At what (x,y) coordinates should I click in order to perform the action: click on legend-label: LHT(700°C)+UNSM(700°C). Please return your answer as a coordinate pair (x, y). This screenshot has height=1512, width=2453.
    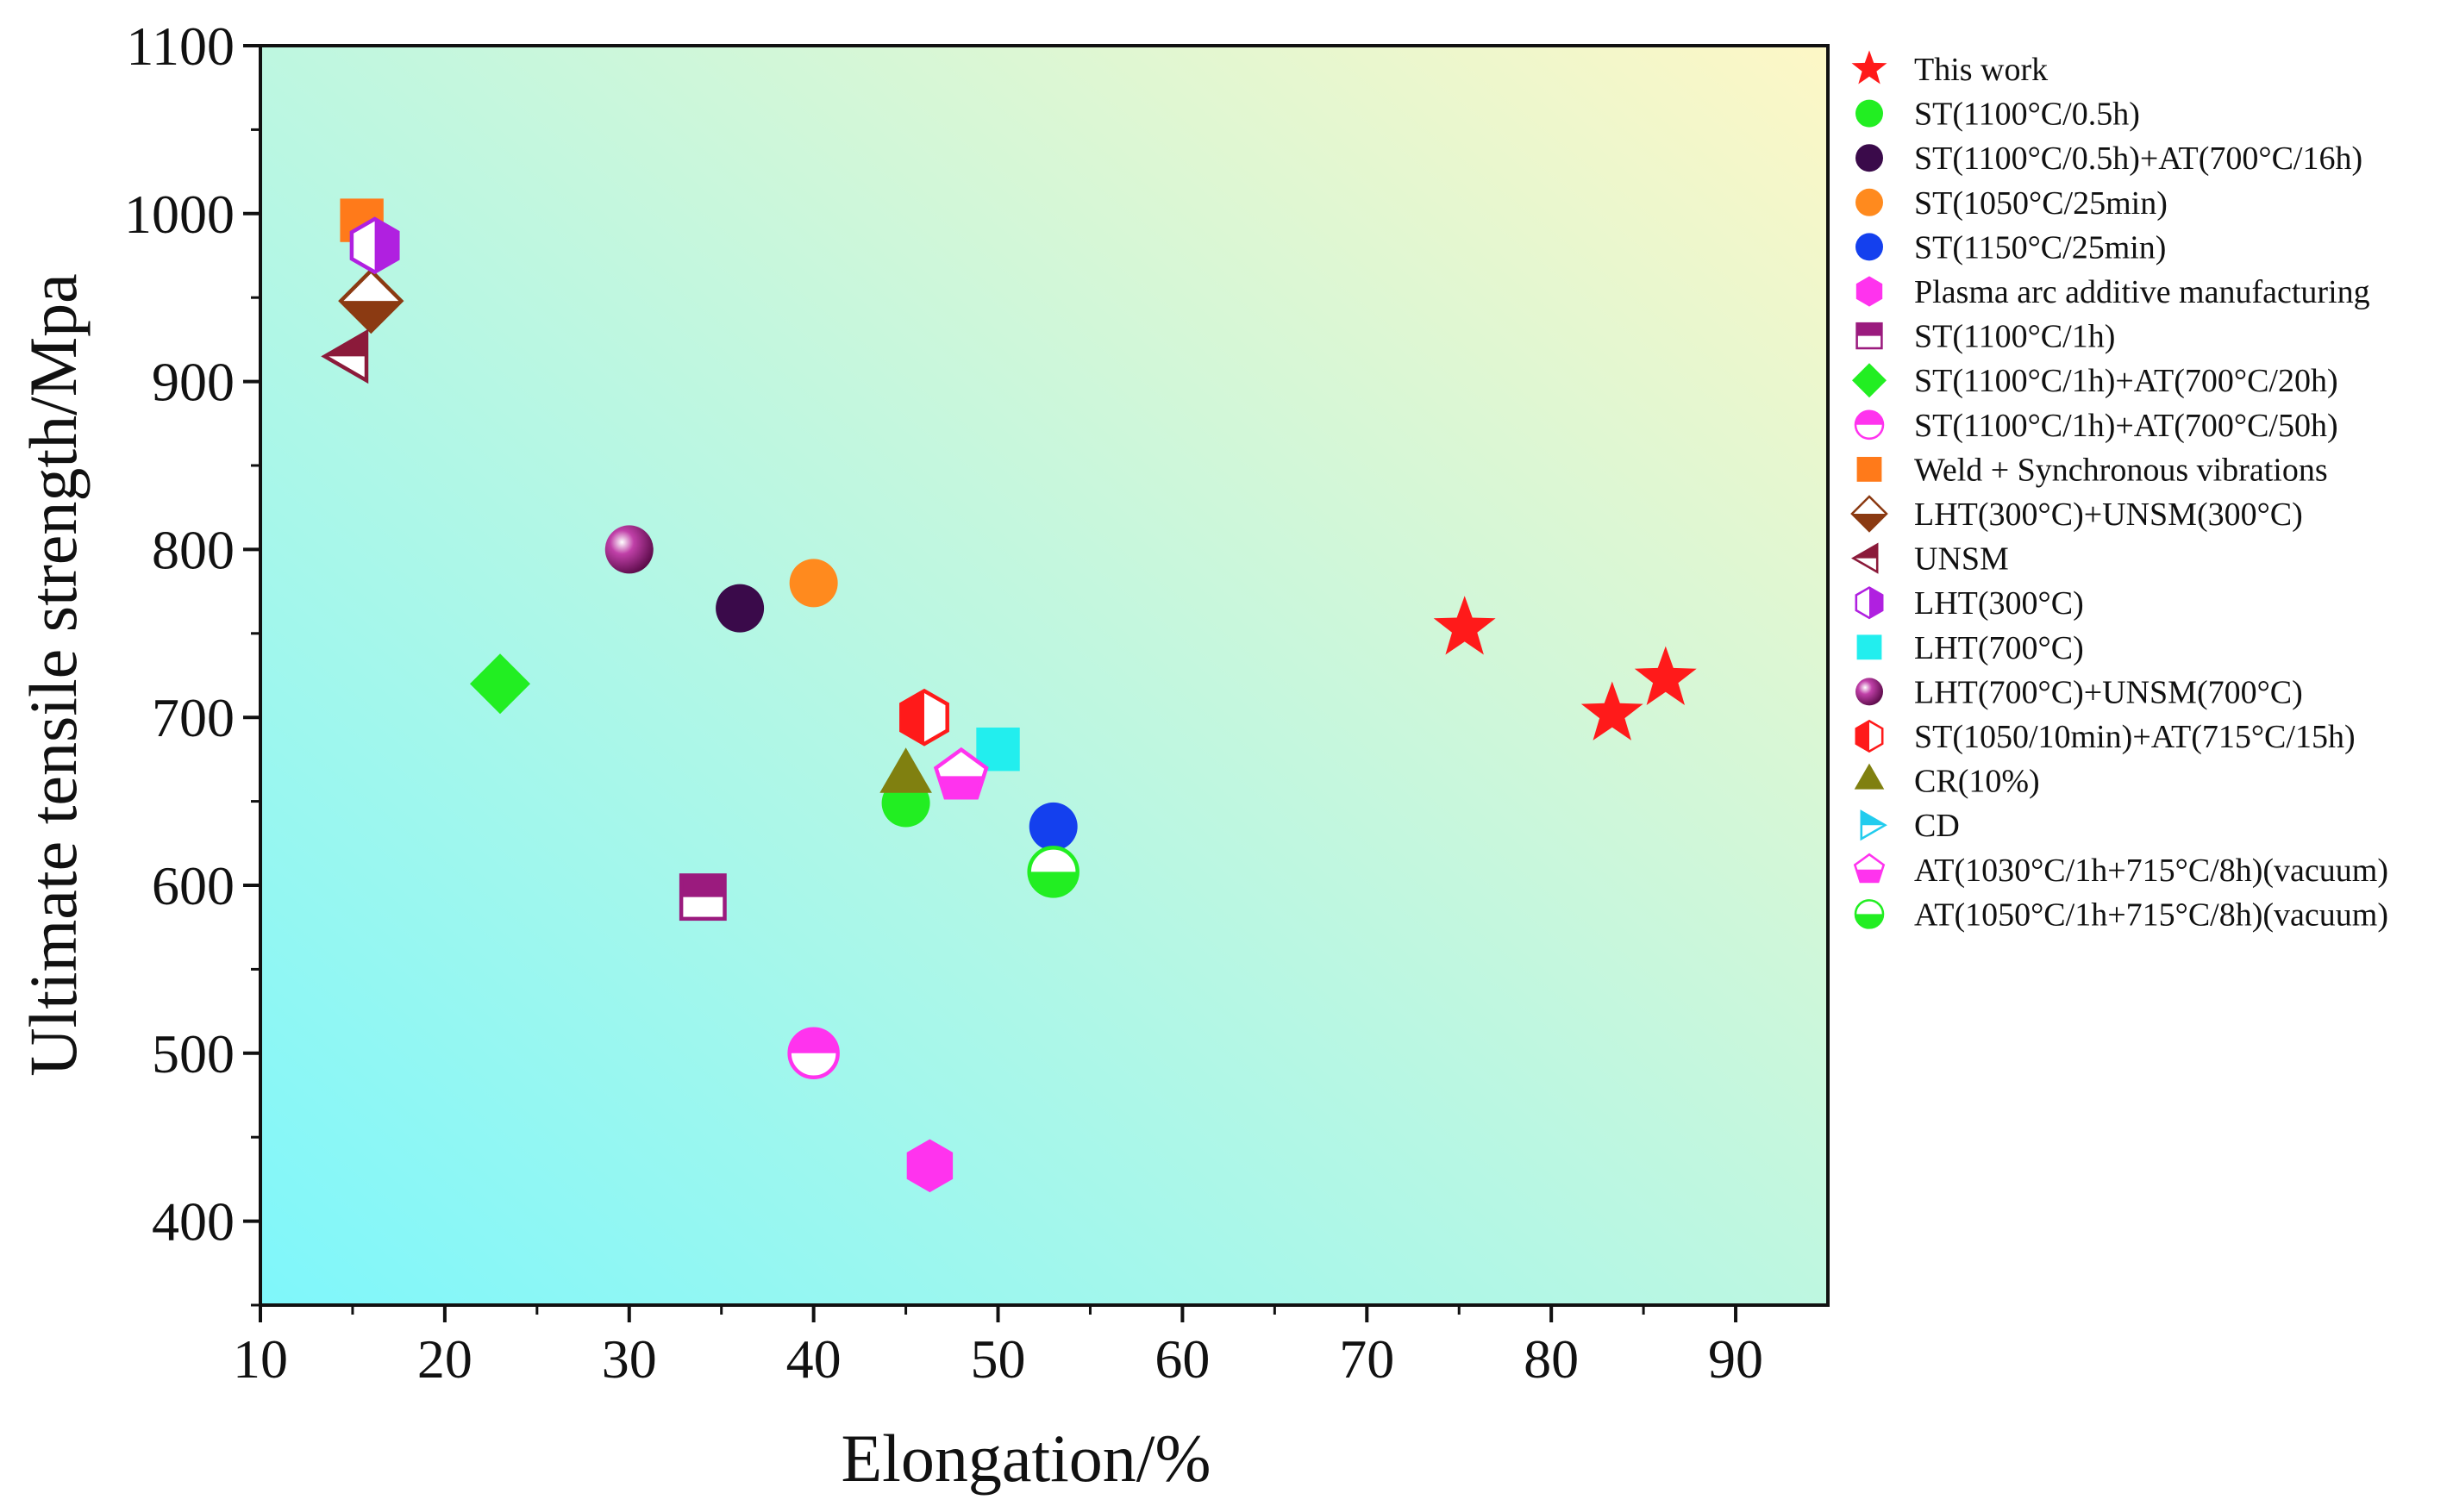
    Looking at the image, I should click on (2108, 692).